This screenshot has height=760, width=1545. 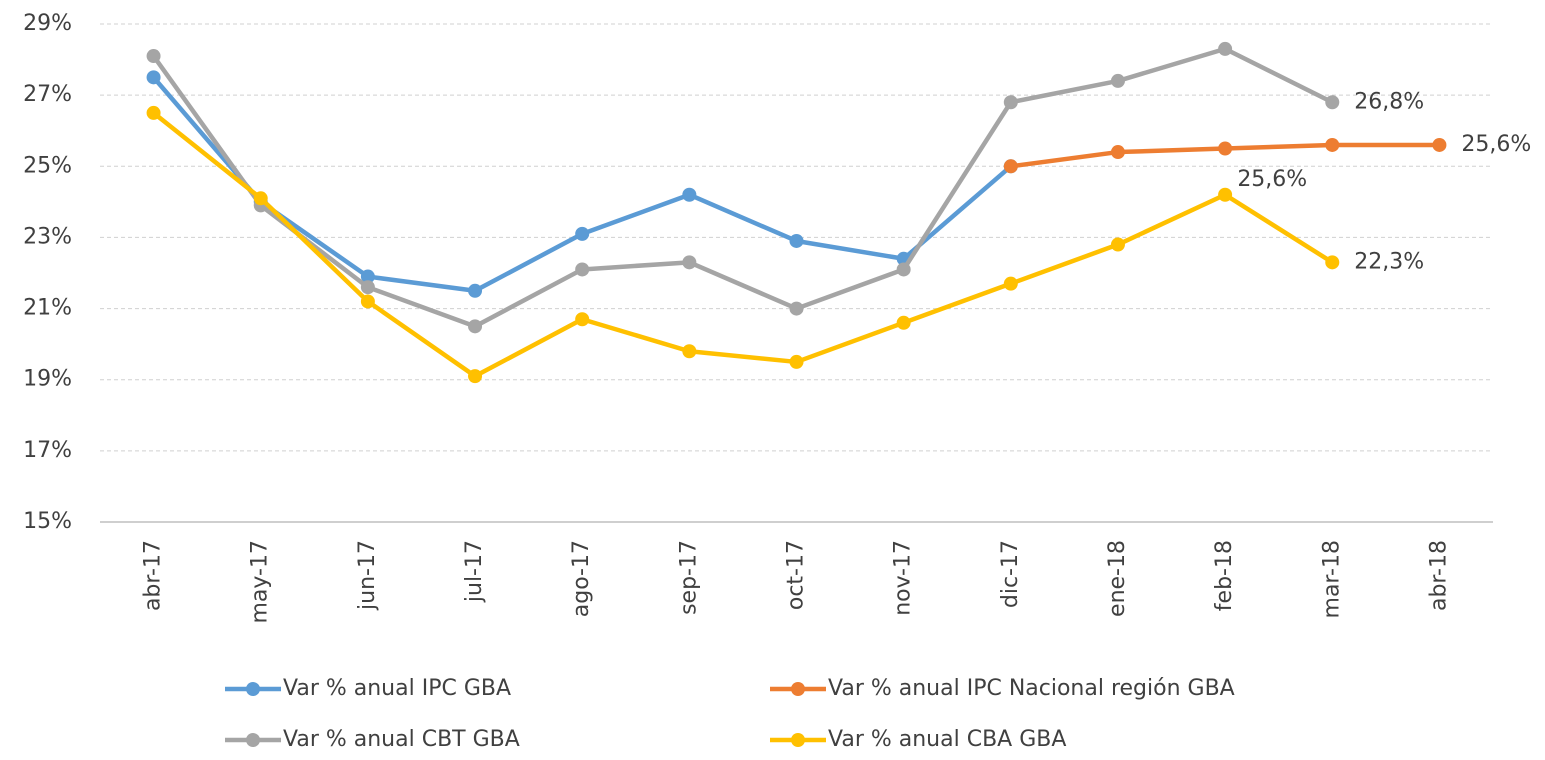 I want to click on y-tick-label: 21%, so click(x=47, y=308).